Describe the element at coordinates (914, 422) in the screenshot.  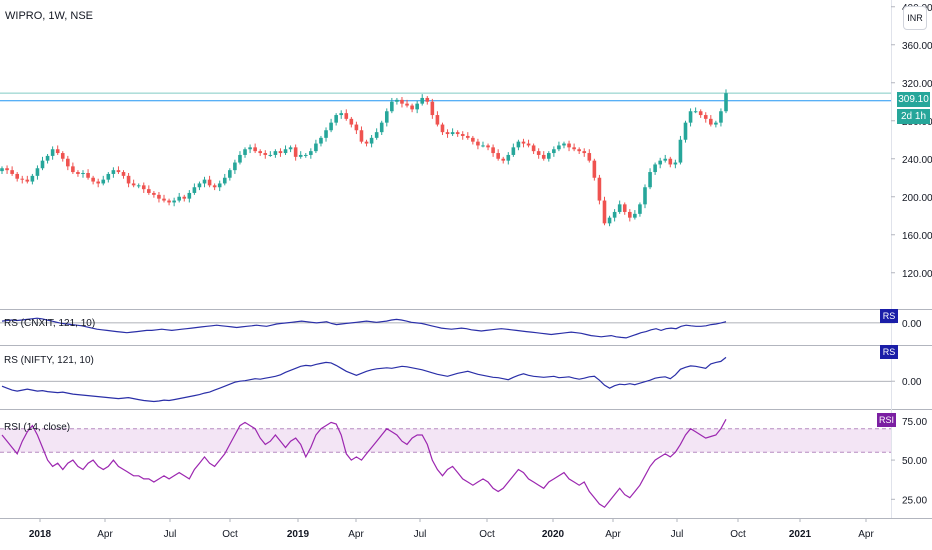
I see `pane-tick-label: 75.00` at that location.